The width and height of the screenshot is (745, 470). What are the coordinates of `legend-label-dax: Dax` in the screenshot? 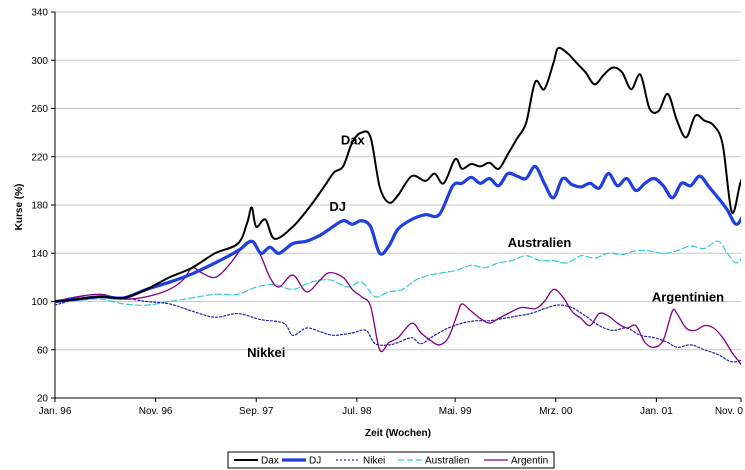 It's located at (270, 461).